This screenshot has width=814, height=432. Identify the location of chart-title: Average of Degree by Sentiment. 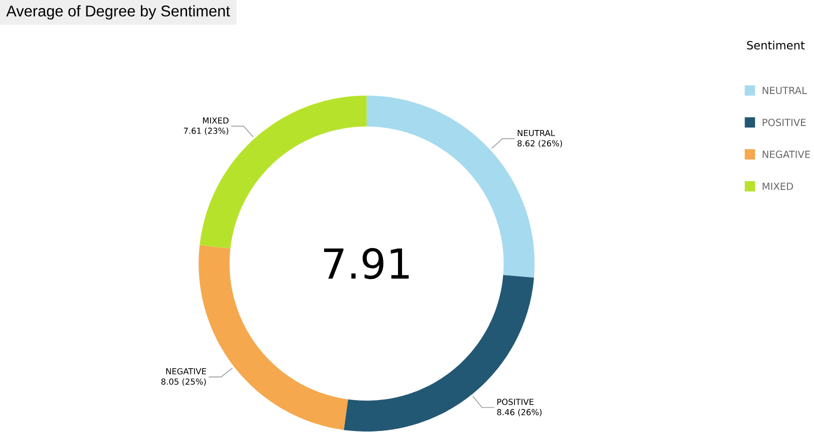
(118, 12).